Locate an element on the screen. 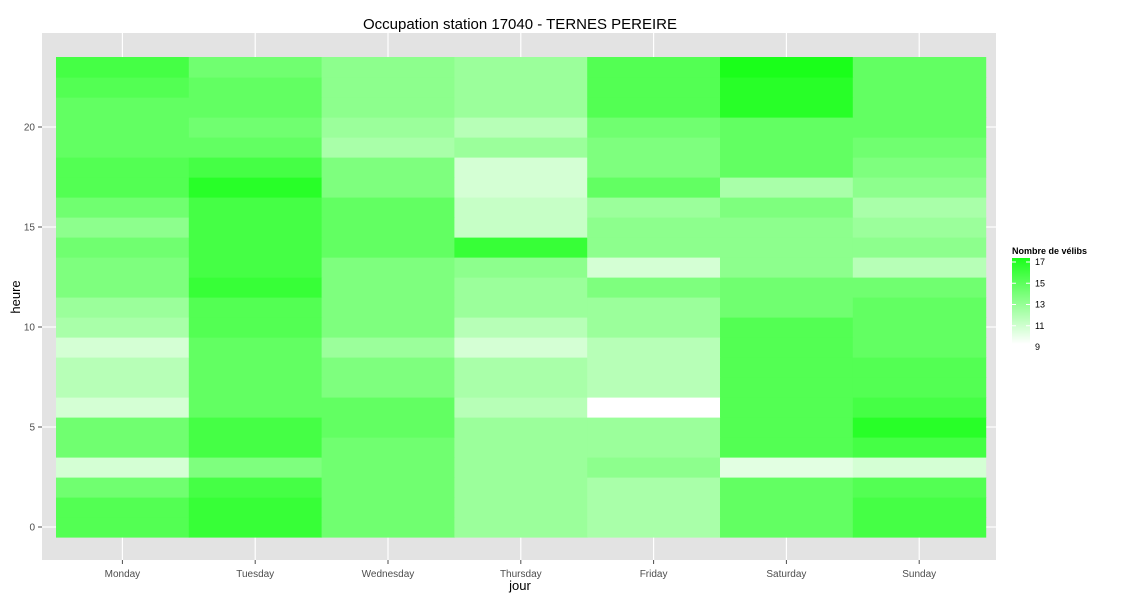 The width and height of the screenshot is (1125, 600). y-tick-label-5: 5 is located at coordinates (32, 428).